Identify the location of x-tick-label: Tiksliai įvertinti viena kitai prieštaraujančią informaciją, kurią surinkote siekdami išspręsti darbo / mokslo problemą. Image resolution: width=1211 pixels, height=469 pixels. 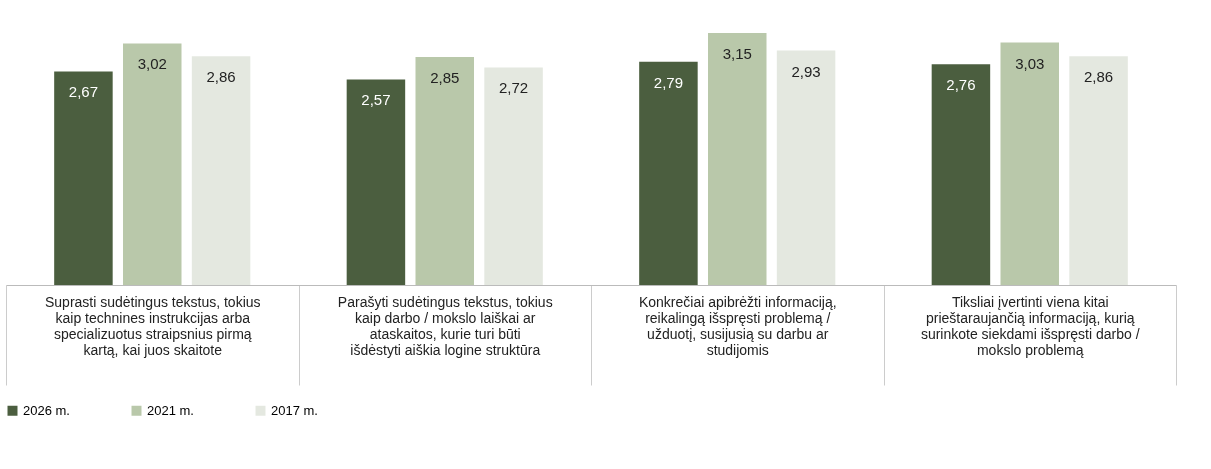
(1030, 325).